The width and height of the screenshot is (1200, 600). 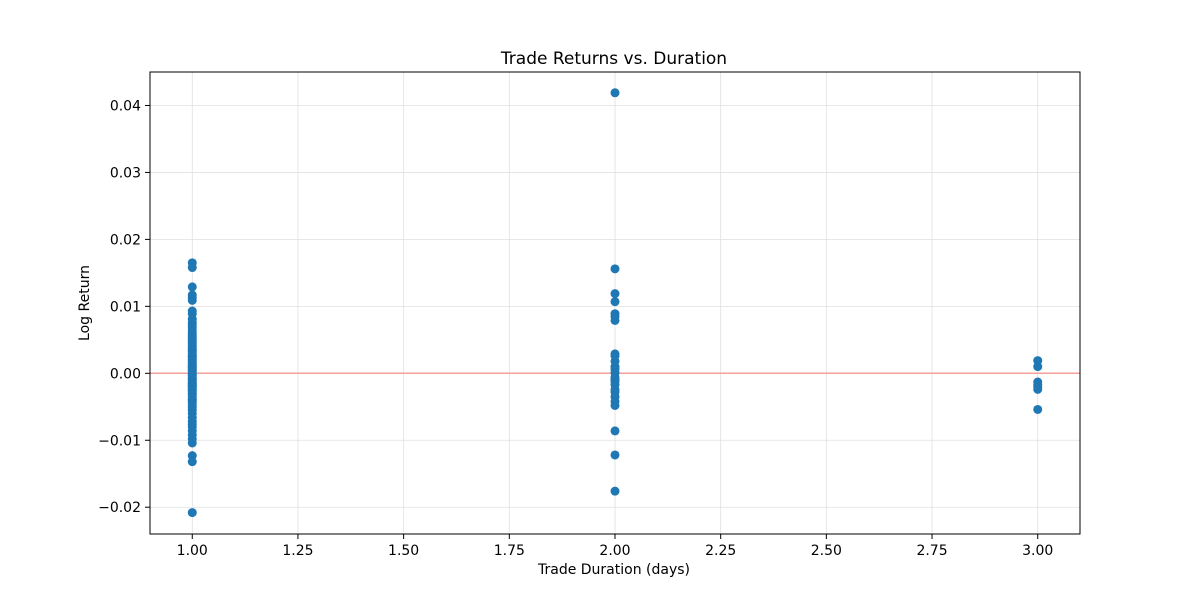 What do you see at coordinates (119, 441) in the screenshot?
I see `y-tick-label: −0.01` at bounding box center [119, 441].